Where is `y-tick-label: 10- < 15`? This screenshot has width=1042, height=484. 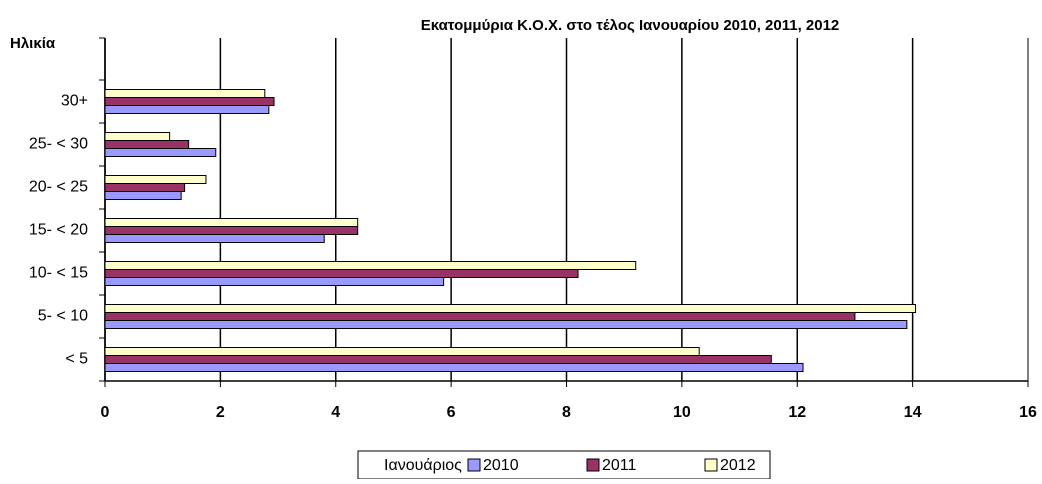 y-tick-label: 10- < 15 is located at coordinates (58, 273).